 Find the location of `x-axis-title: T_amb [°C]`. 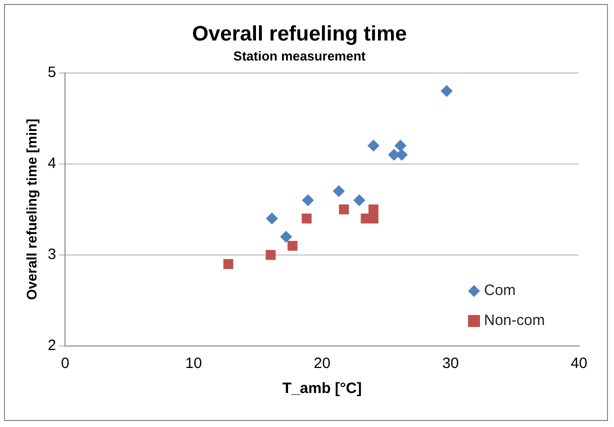

x-axis-title: T_amb [°C] is located at coordinates (322, 389).